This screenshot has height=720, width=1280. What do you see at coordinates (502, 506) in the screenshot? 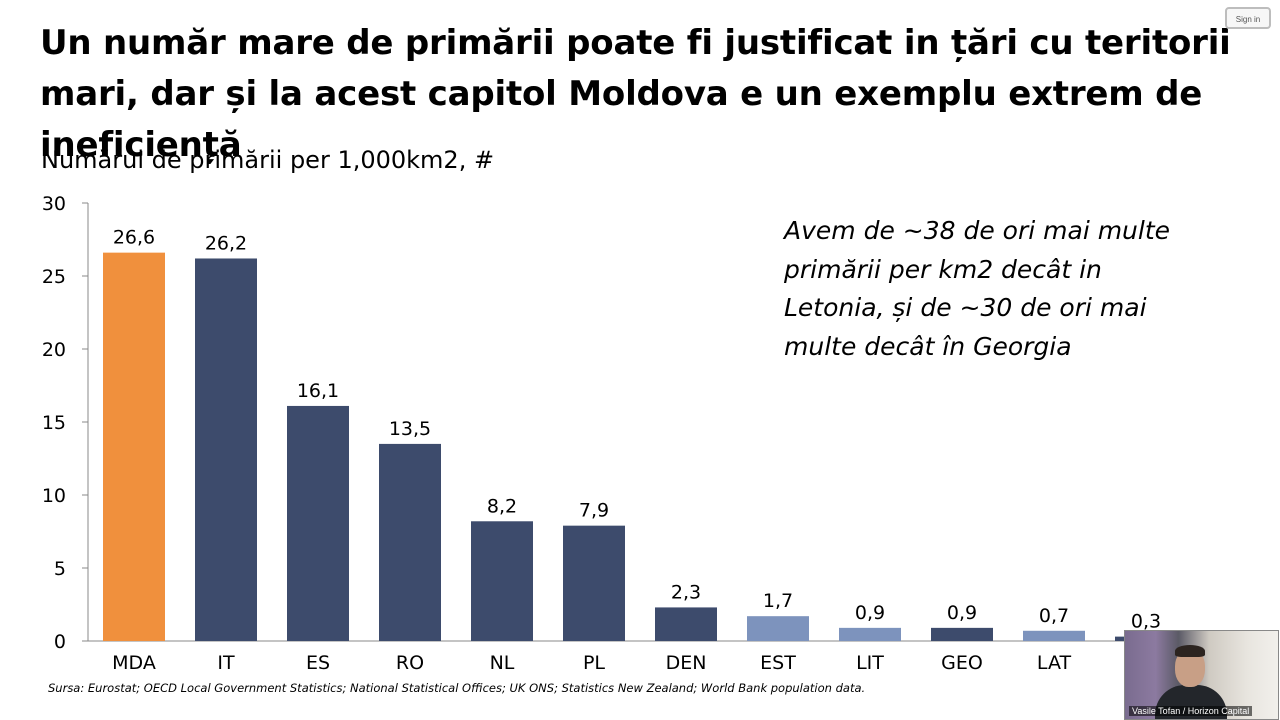
I see `data-label: 8,2` at bounding box center [502, 506].